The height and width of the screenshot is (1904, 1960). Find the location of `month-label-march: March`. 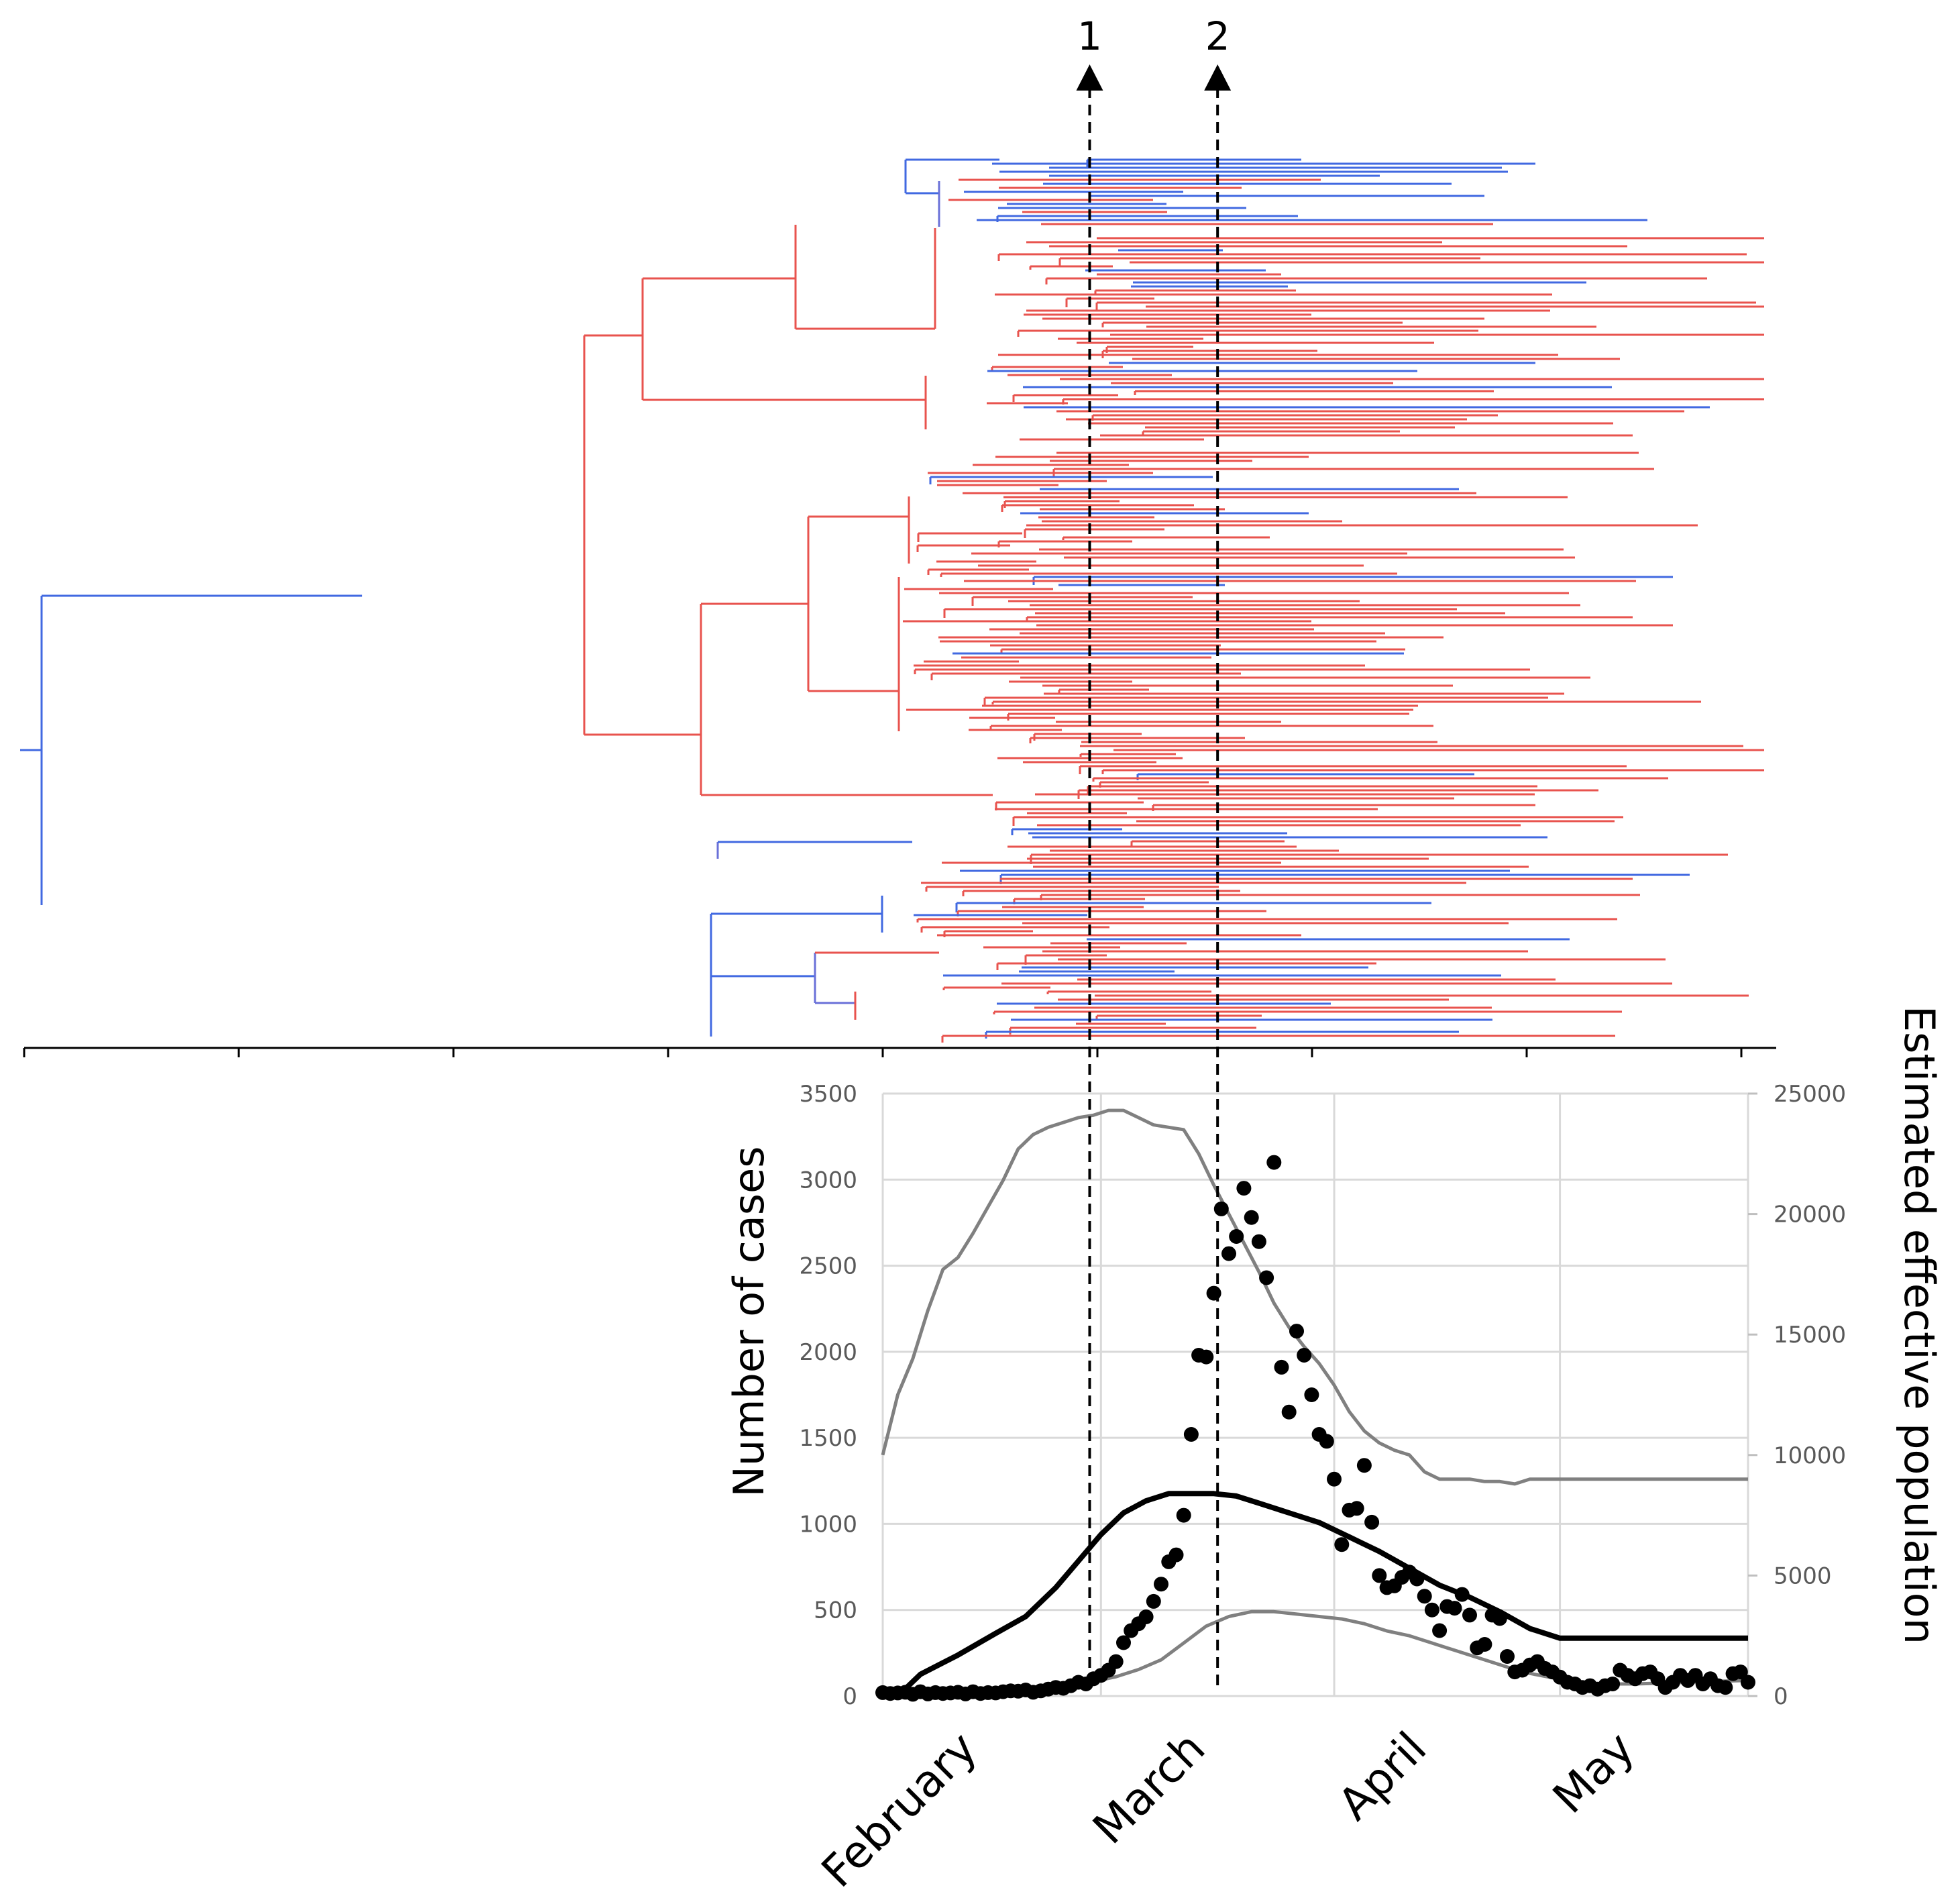

month-label-march: March is located at coordinates (1149, 1788).